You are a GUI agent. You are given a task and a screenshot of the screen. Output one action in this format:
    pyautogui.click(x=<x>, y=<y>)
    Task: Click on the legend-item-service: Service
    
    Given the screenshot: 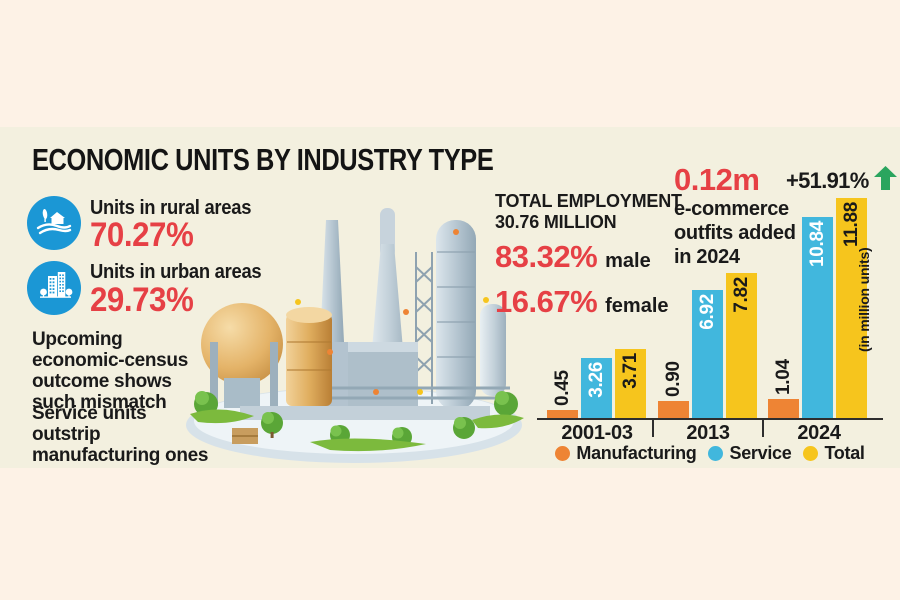 What is the action you would take?
    pyautogui.click(x=750, y=453)
    